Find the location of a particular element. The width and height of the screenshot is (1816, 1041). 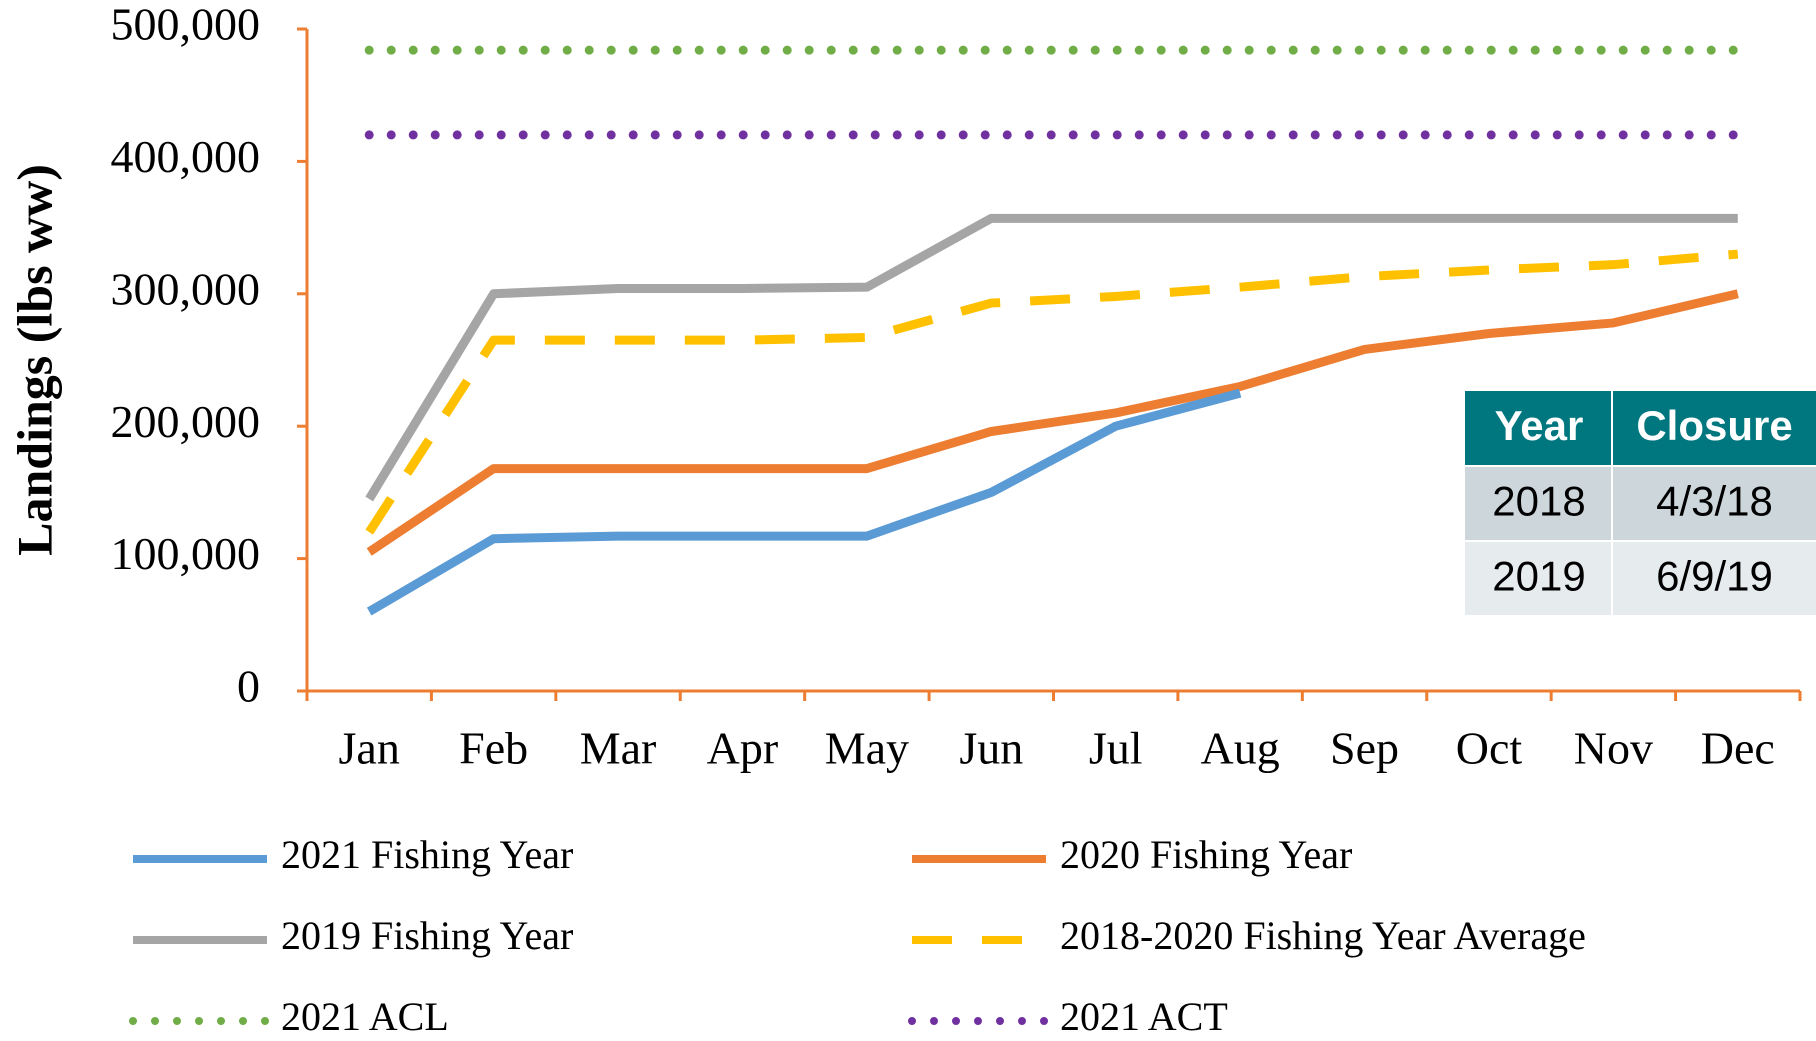

legend-label: 2021 ACT is located at coordinates (1144, 1016).